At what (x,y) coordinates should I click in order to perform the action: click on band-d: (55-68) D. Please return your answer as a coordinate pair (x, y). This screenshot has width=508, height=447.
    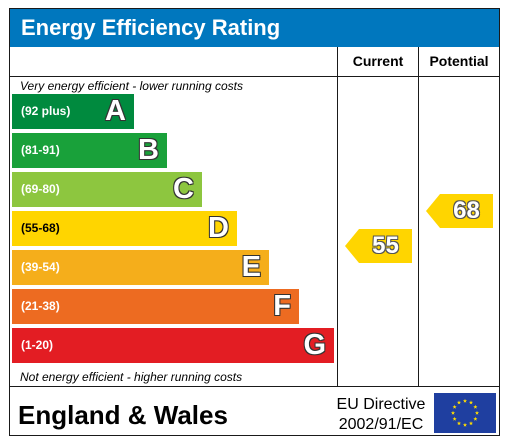
    Looking at the image, I should click on (124, 228).